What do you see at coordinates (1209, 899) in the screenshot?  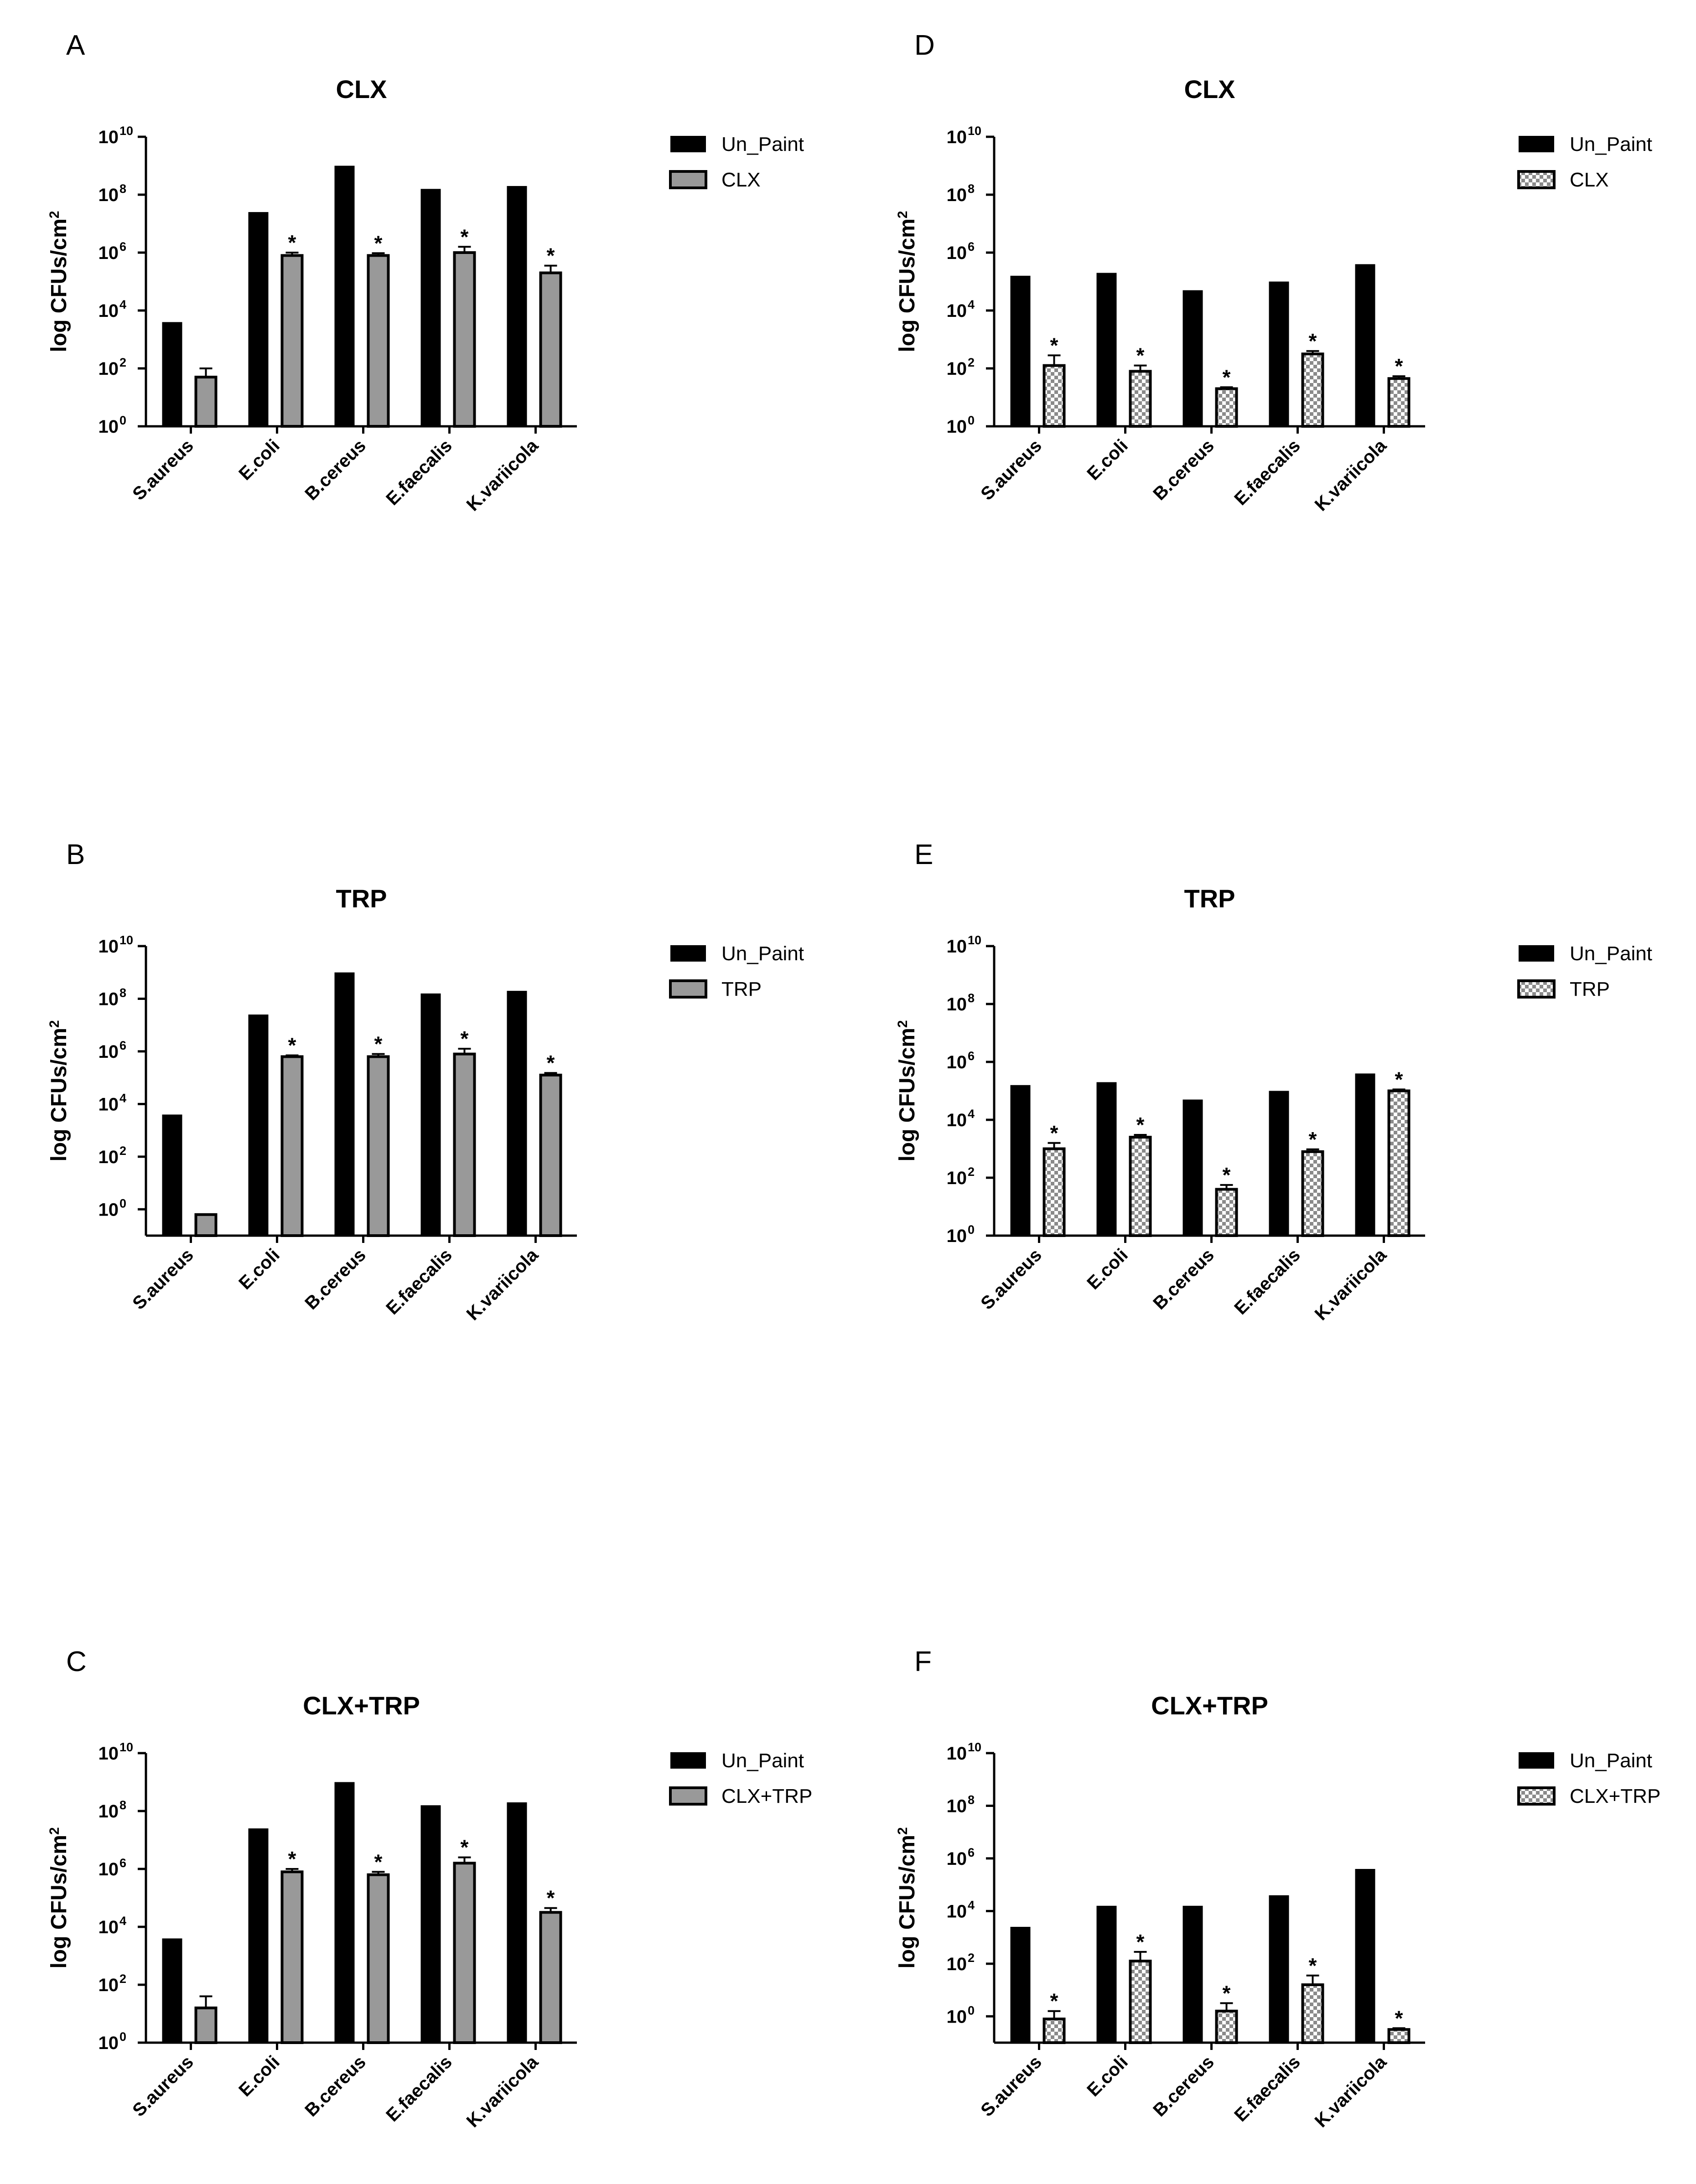 I see `chart-title: TRP` at bounding box center [1209, 899].